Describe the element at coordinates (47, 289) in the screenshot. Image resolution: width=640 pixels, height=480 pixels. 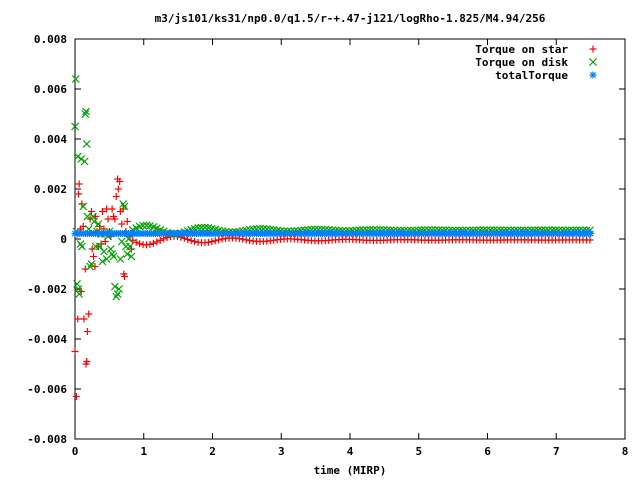
I see `y-tick-label: -0.002` at that location.